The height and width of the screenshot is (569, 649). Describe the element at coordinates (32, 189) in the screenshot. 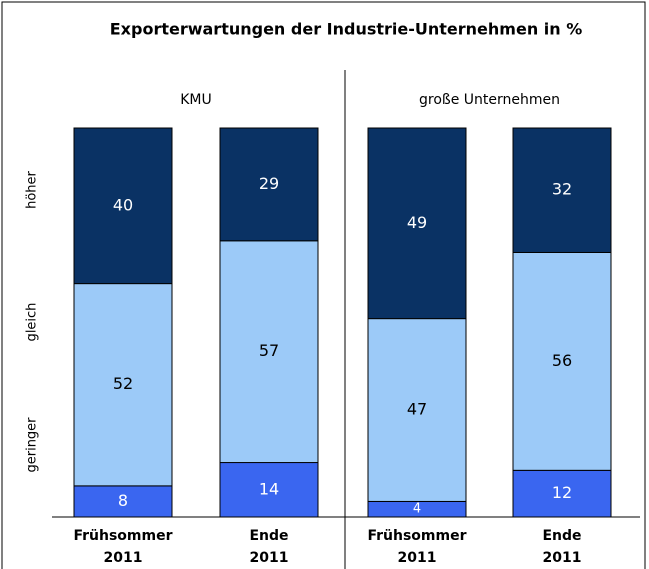

I see `series-label: höher` at that location.